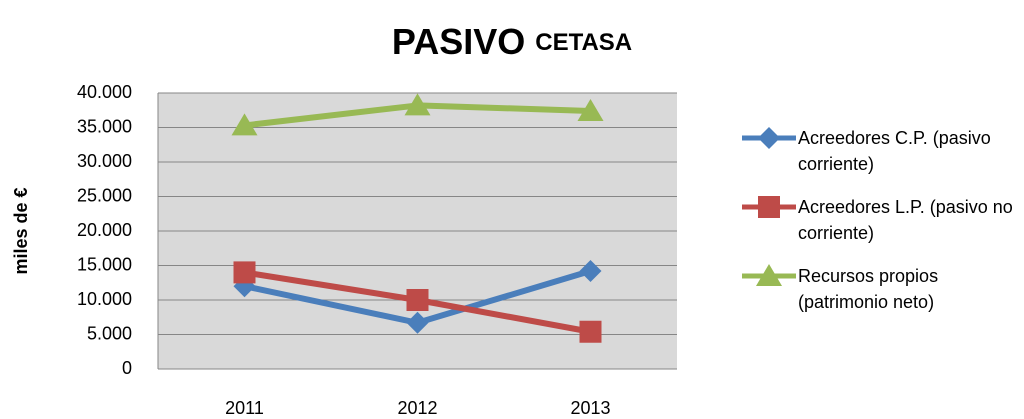 The width and height of the screenshot is (1024, 419). I want to click on legend-label: Acreedores C.P. (pasivo corriente), so click(894, 151).